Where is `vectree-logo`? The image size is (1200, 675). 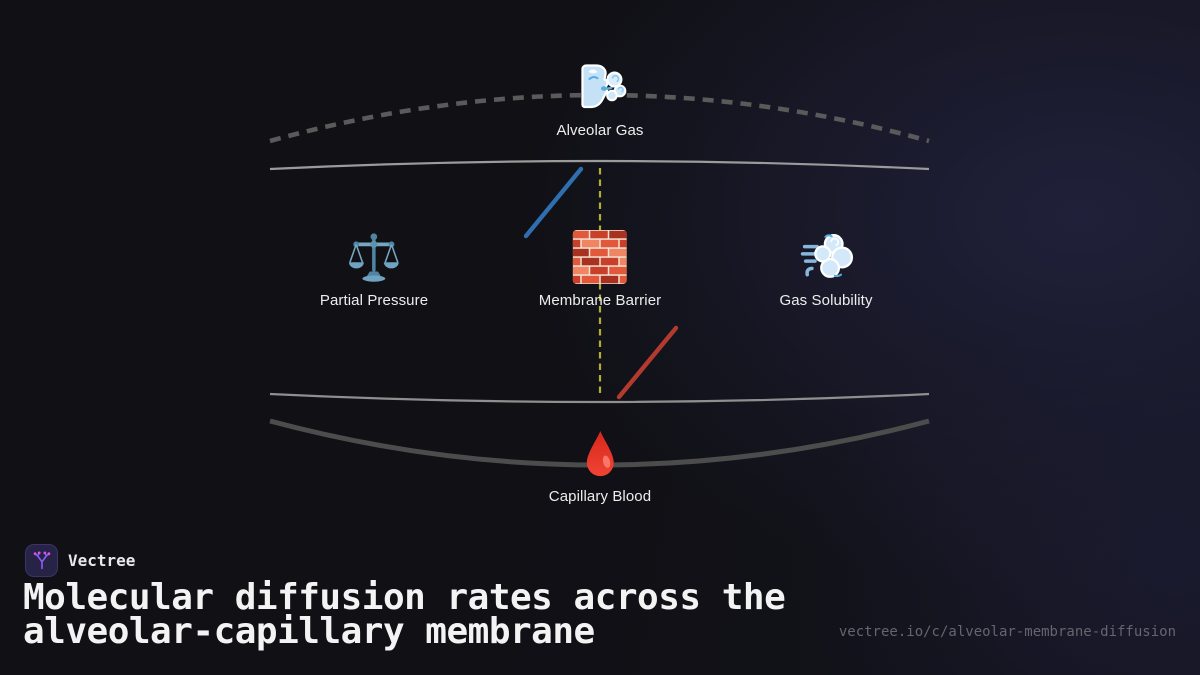 vectree-logo is located at coordinates (41, 560).